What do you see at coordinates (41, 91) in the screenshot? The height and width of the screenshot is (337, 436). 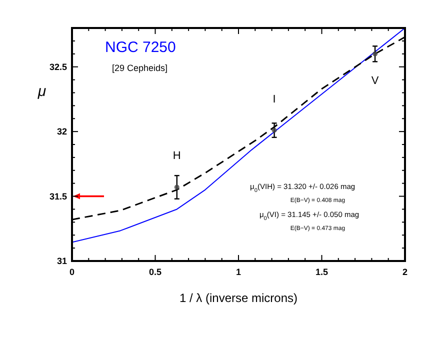 I see `y-axis-title: μ` at bounding box center [41, 91].